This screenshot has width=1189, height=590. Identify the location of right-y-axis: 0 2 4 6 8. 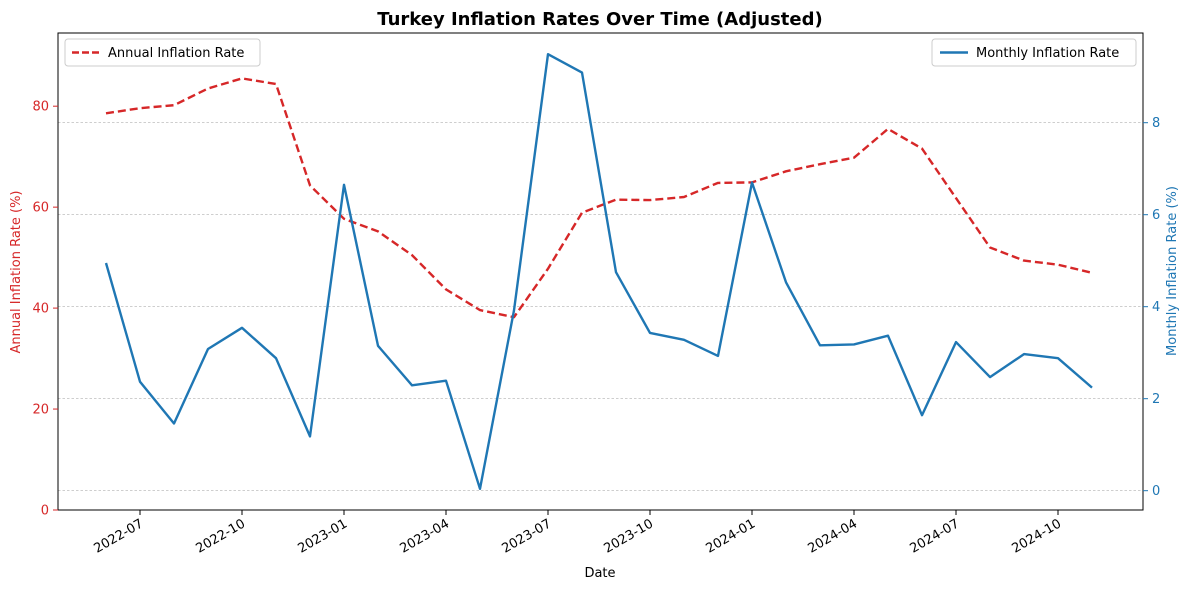
(1151, 307).